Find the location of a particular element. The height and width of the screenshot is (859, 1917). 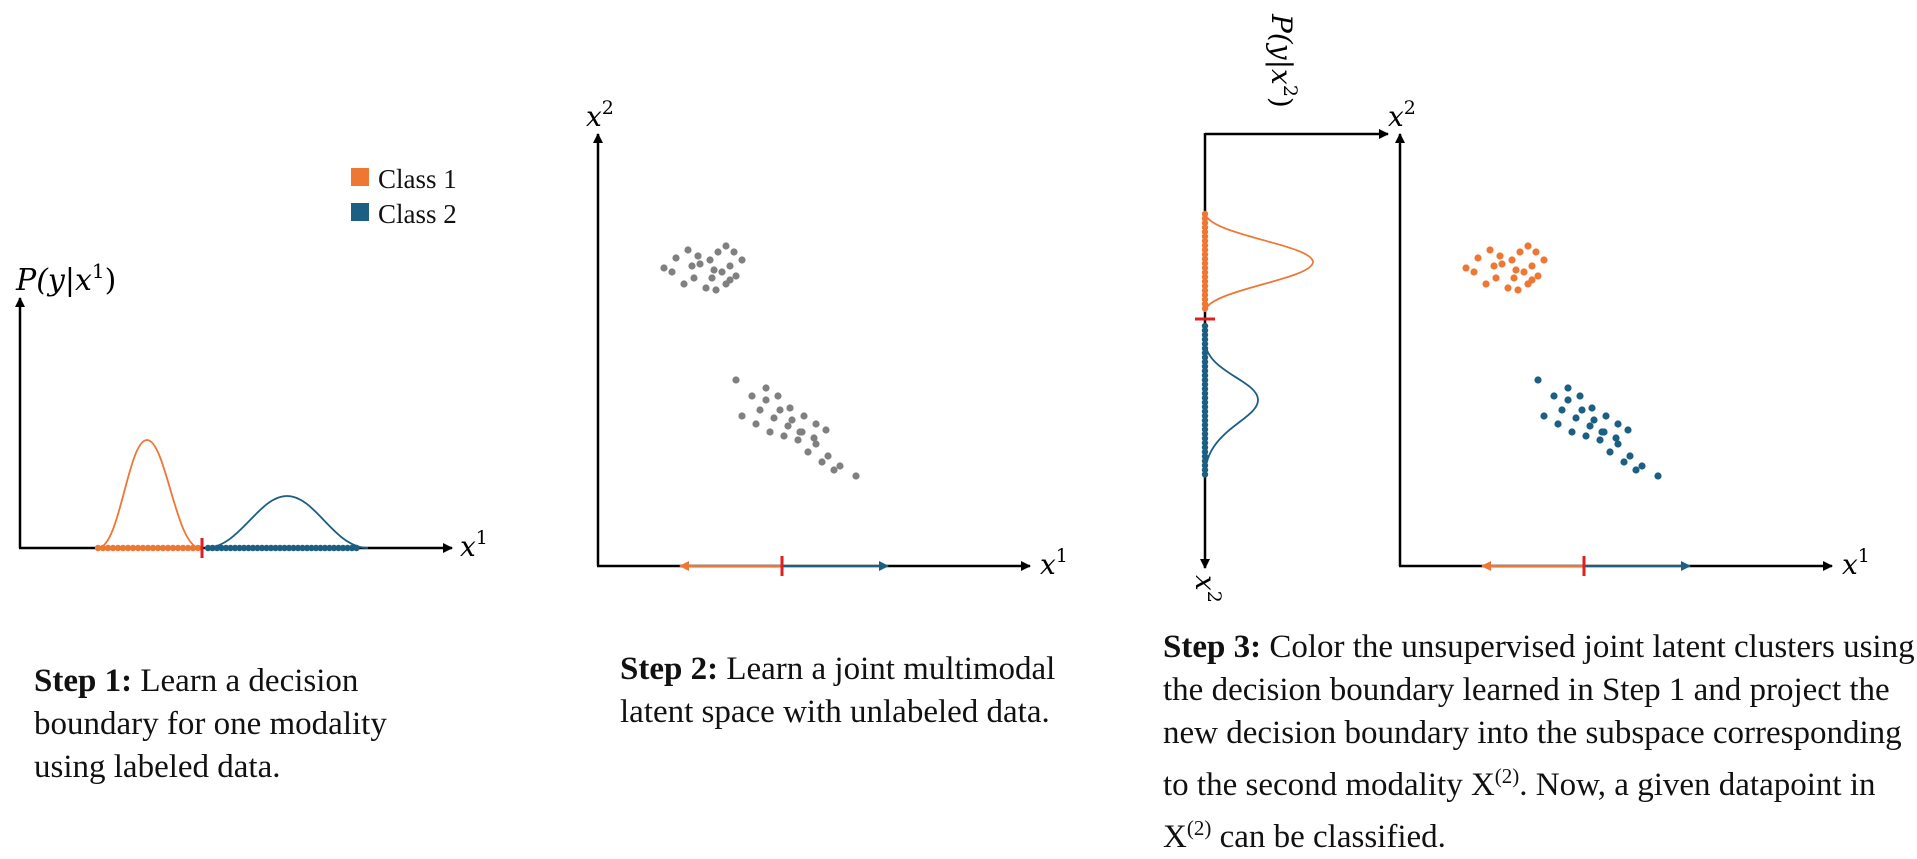

unlabeled-cluster-upper is located at coordinates (703, 268).